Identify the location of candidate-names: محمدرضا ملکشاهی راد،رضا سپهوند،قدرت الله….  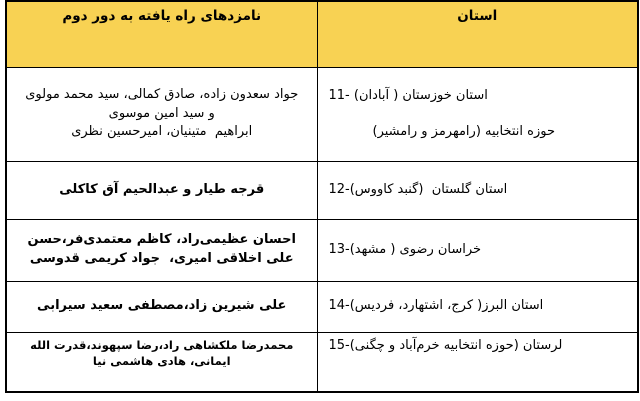
(164, 353).